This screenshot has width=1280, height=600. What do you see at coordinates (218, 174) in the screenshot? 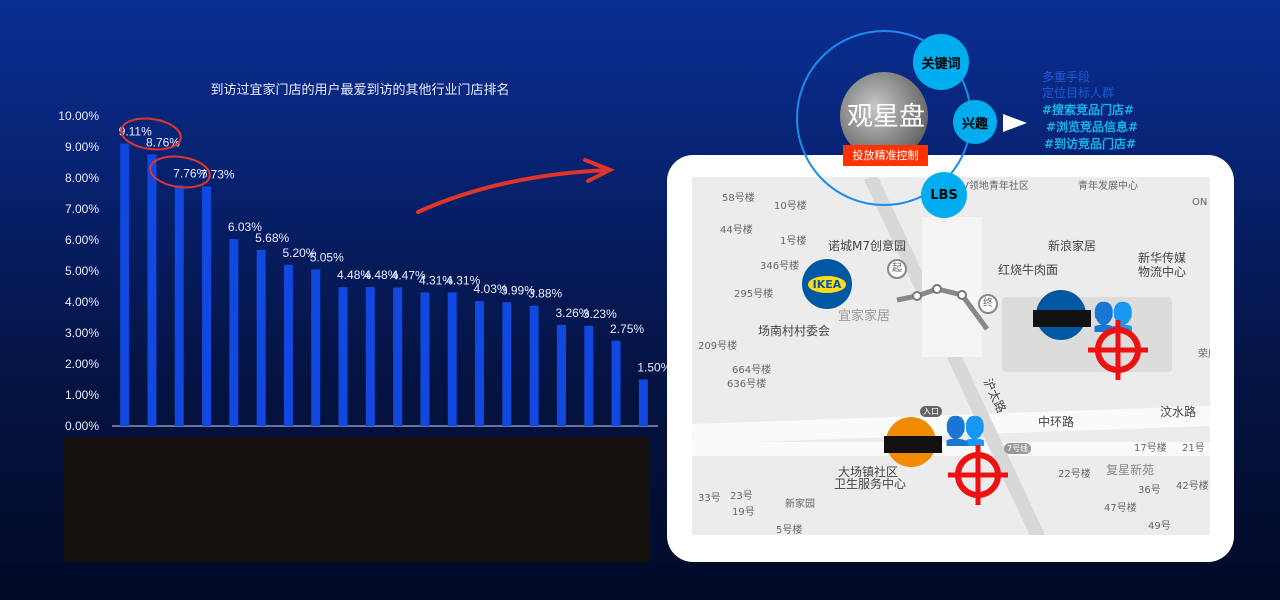
I see `data-label: 7.73%` at bounding box center [218, 174].